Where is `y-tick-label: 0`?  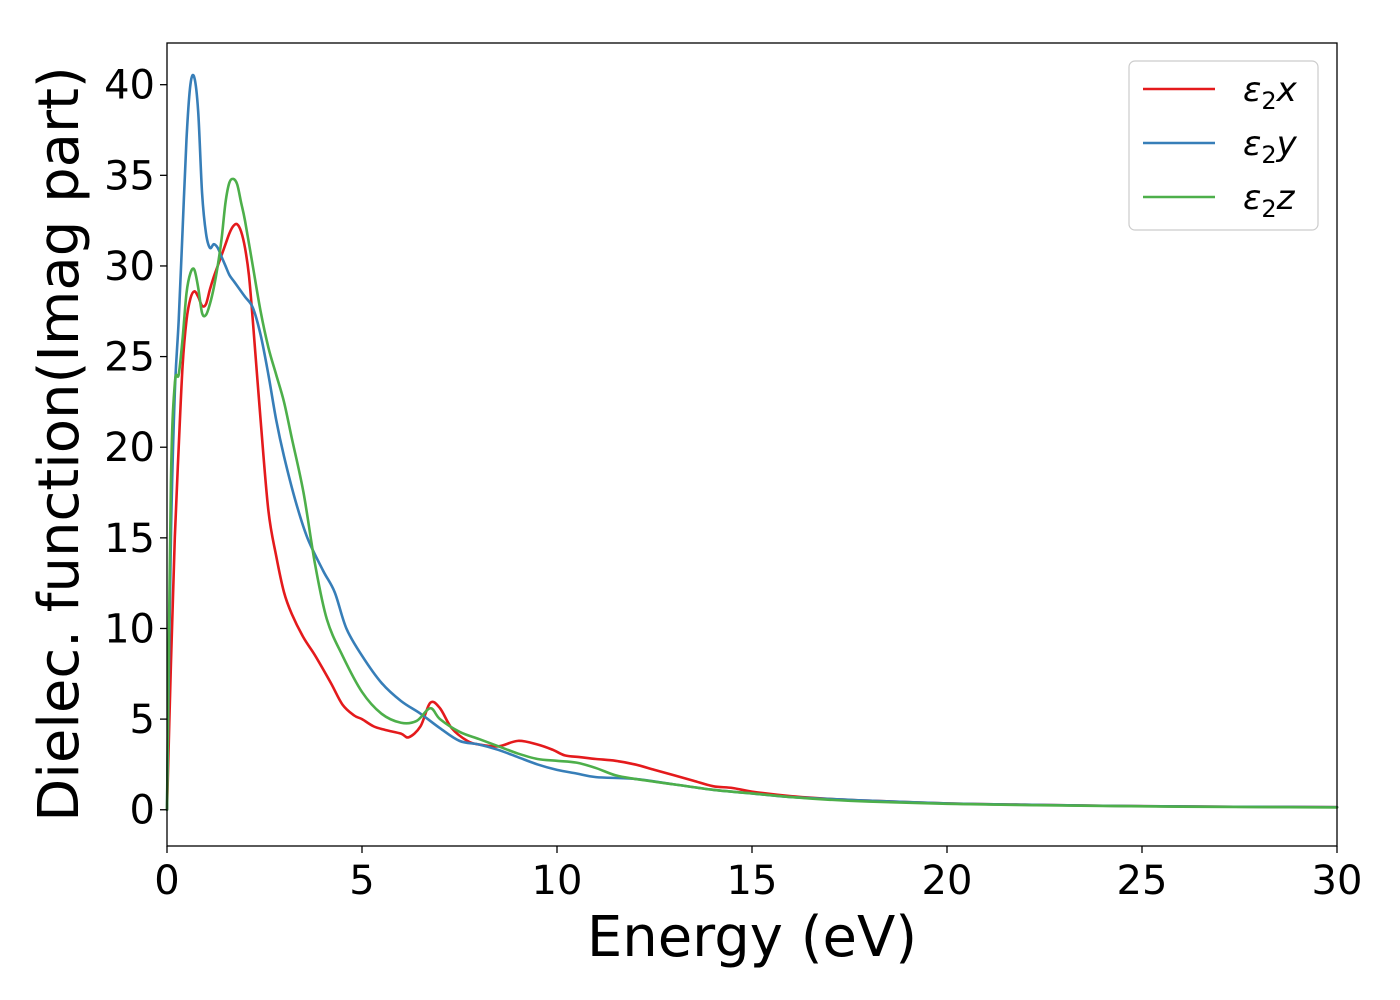
y-tick-label: 0 is located at coordinates (142, 811).